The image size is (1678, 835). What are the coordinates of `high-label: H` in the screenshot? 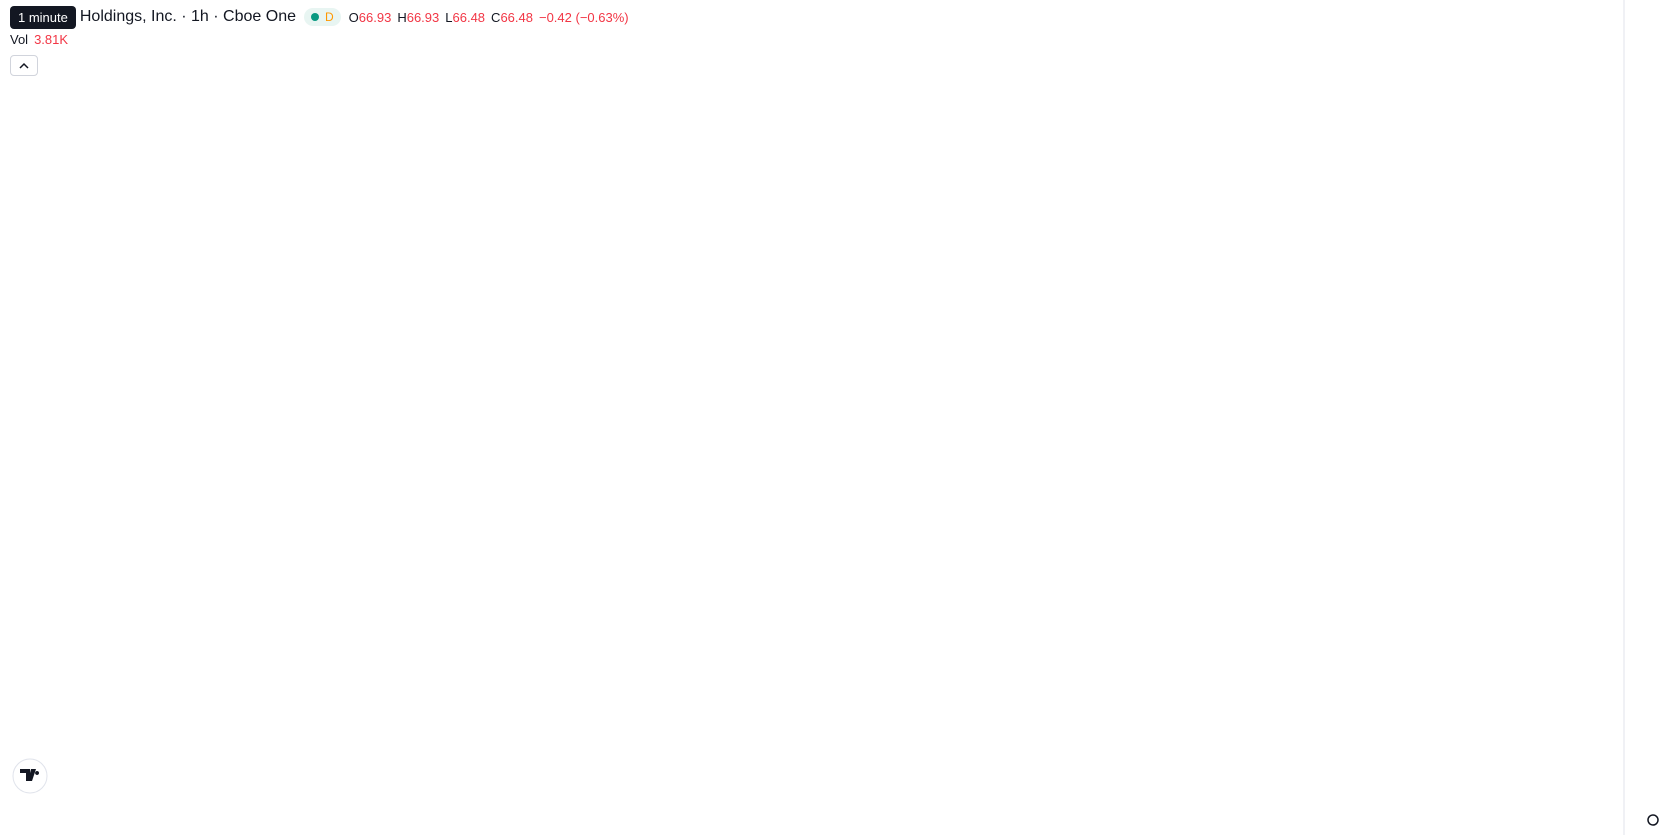 It's located at (402, 17).